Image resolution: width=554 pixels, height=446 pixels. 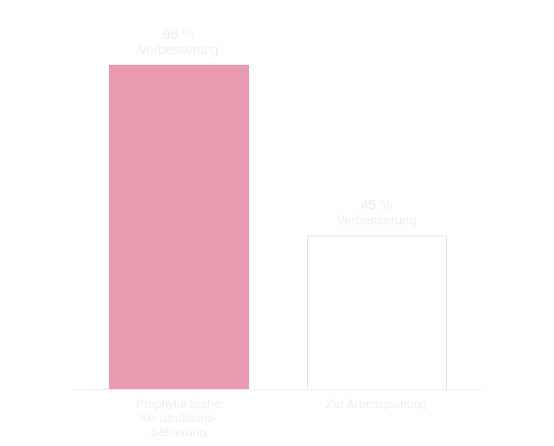 I want to click on category-label-1-line-3: Steuerung, so click(x=178, y=432).